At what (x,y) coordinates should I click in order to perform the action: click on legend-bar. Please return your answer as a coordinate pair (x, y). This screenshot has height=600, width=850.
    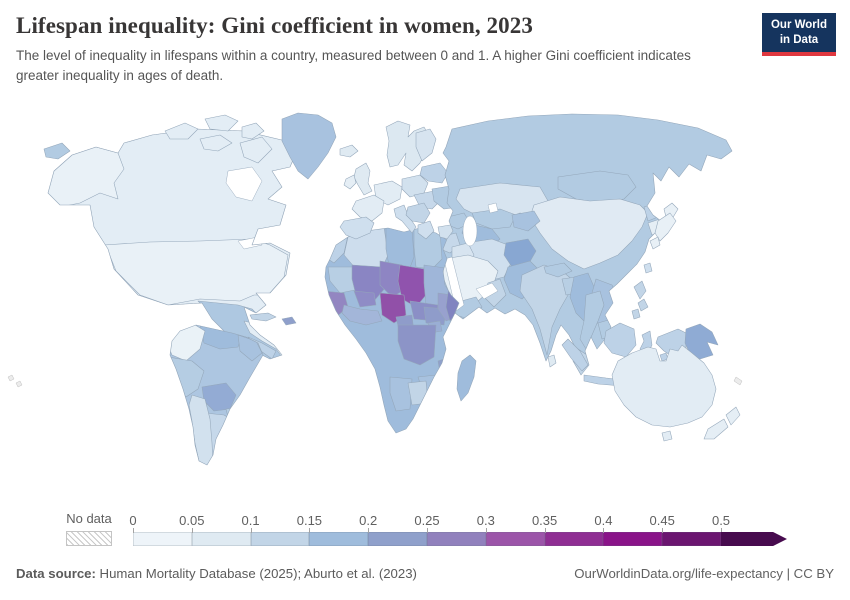
    Looking at the image, I should click on (463, 539).